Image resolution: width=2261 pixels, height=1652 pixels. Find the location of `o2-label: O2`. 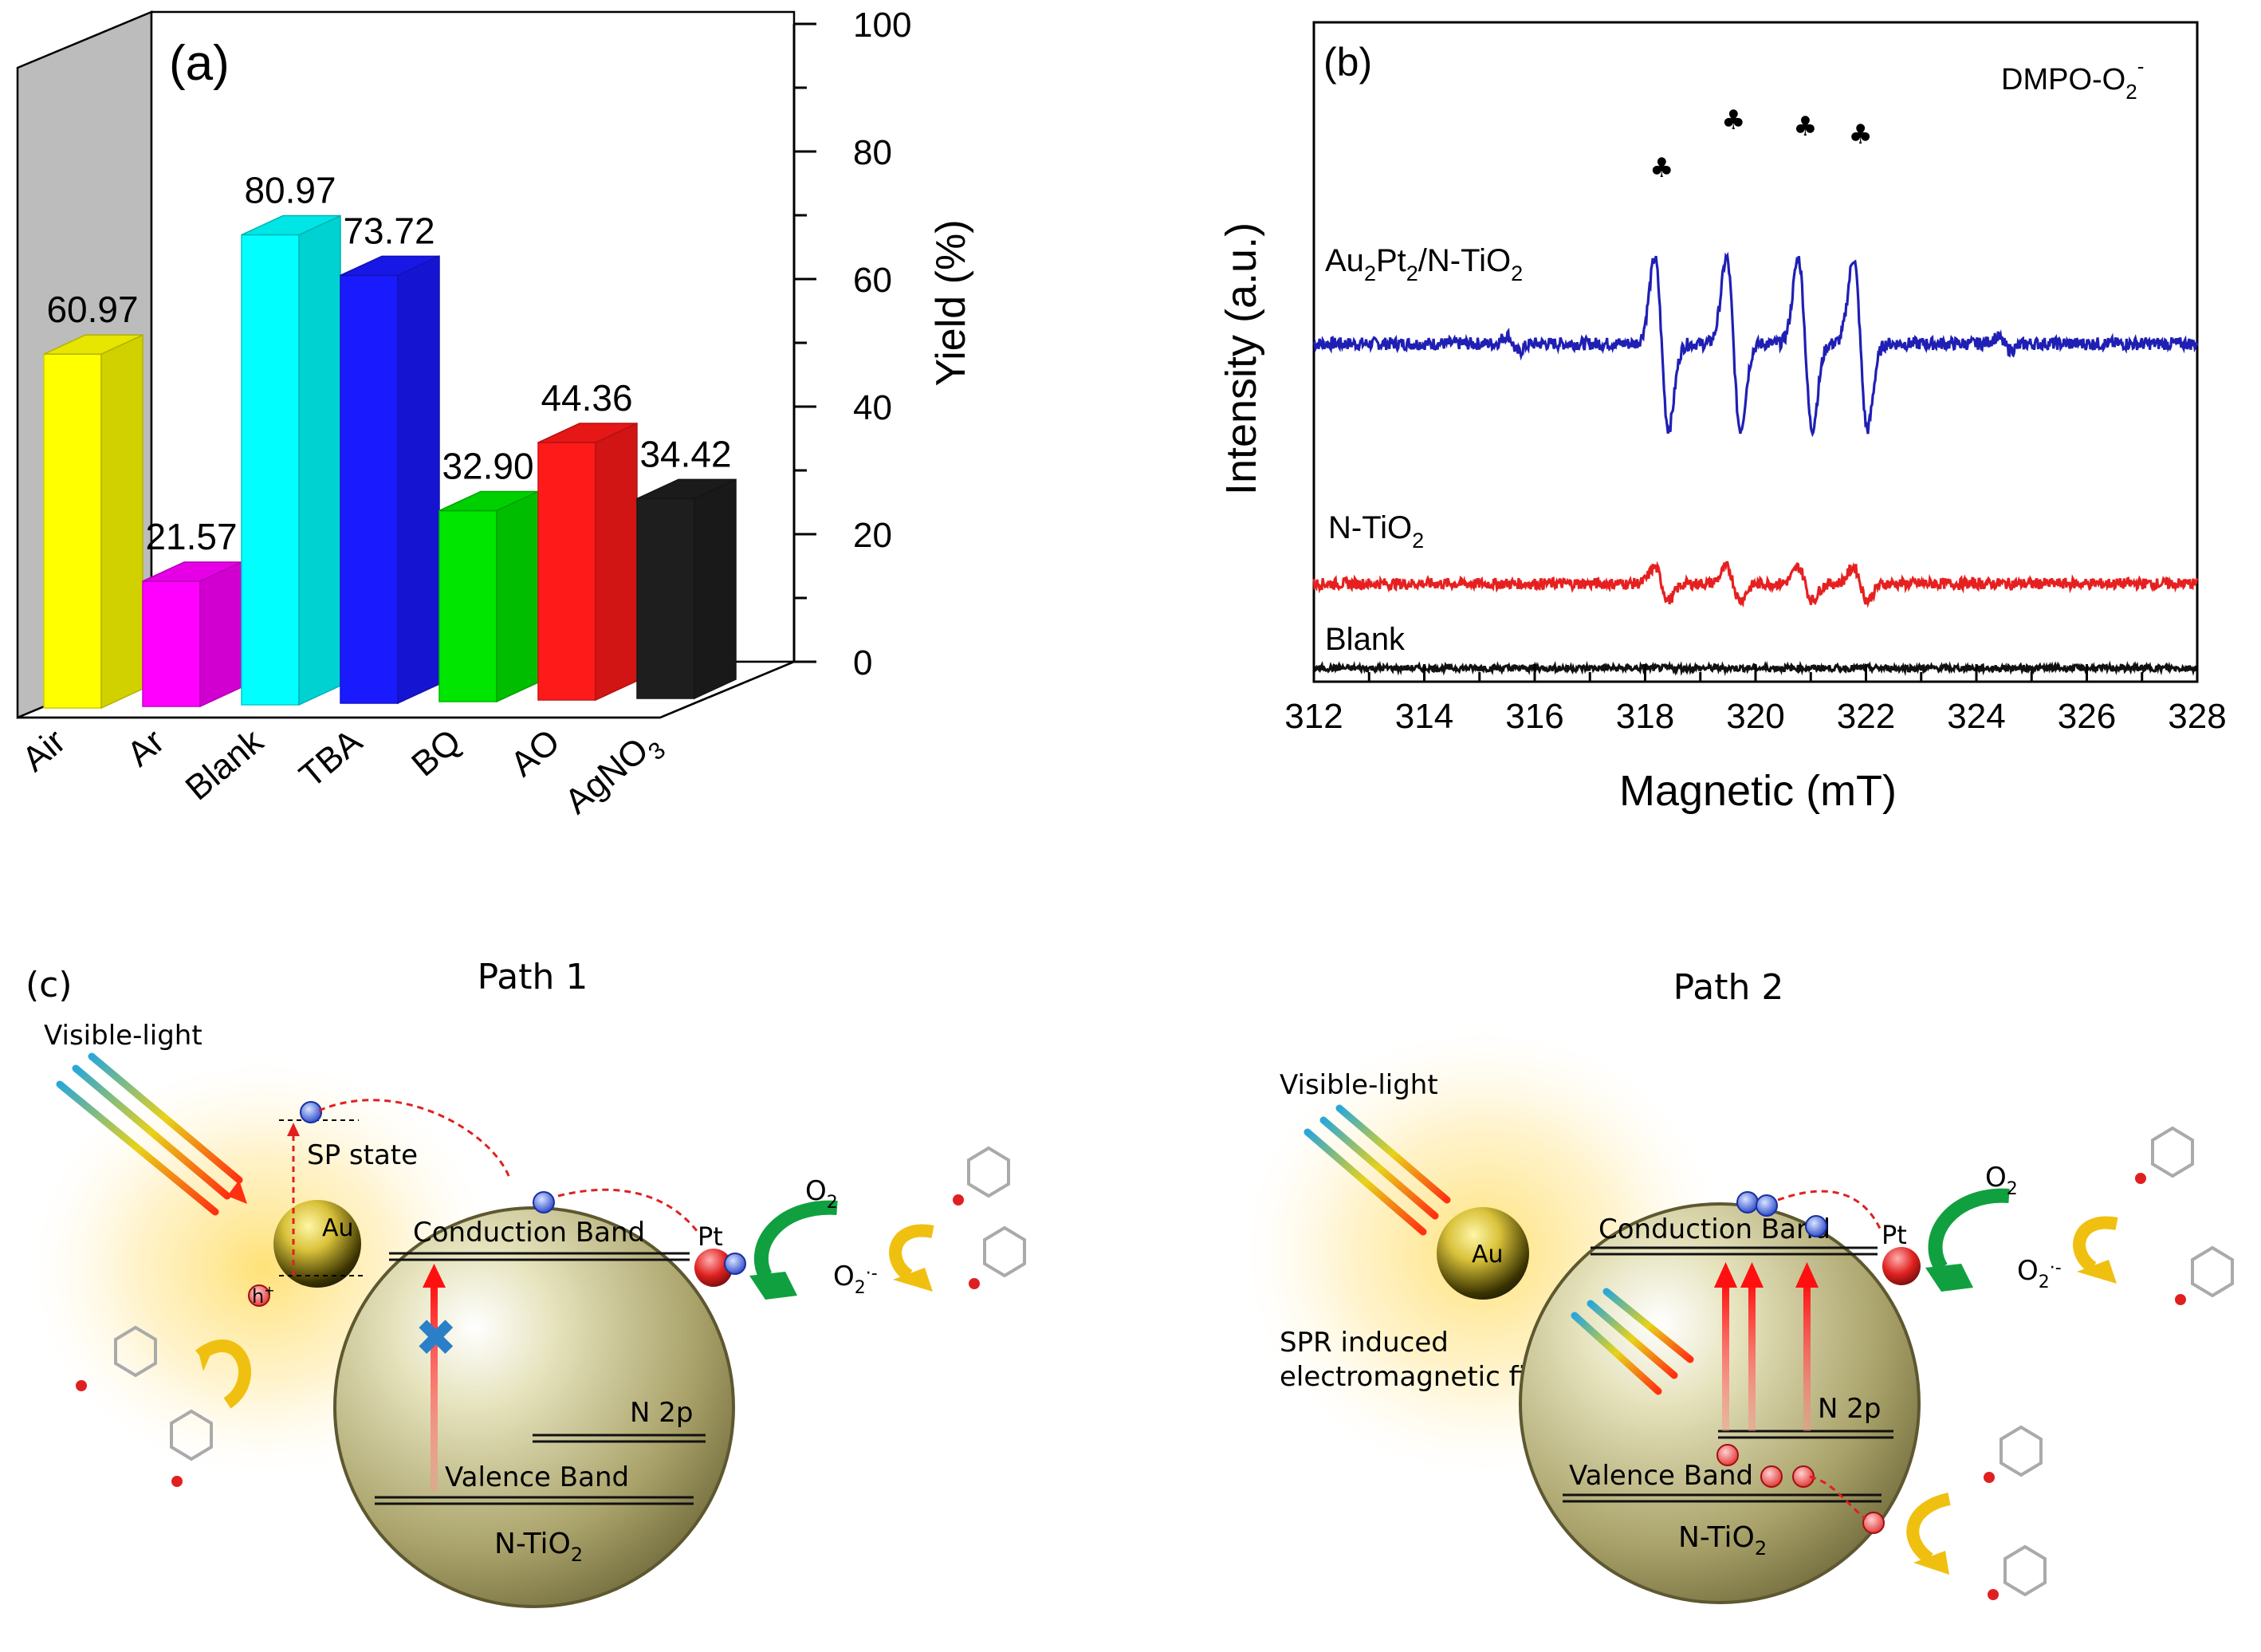

o2-label: O2 is located at coordinates (821, 1194).